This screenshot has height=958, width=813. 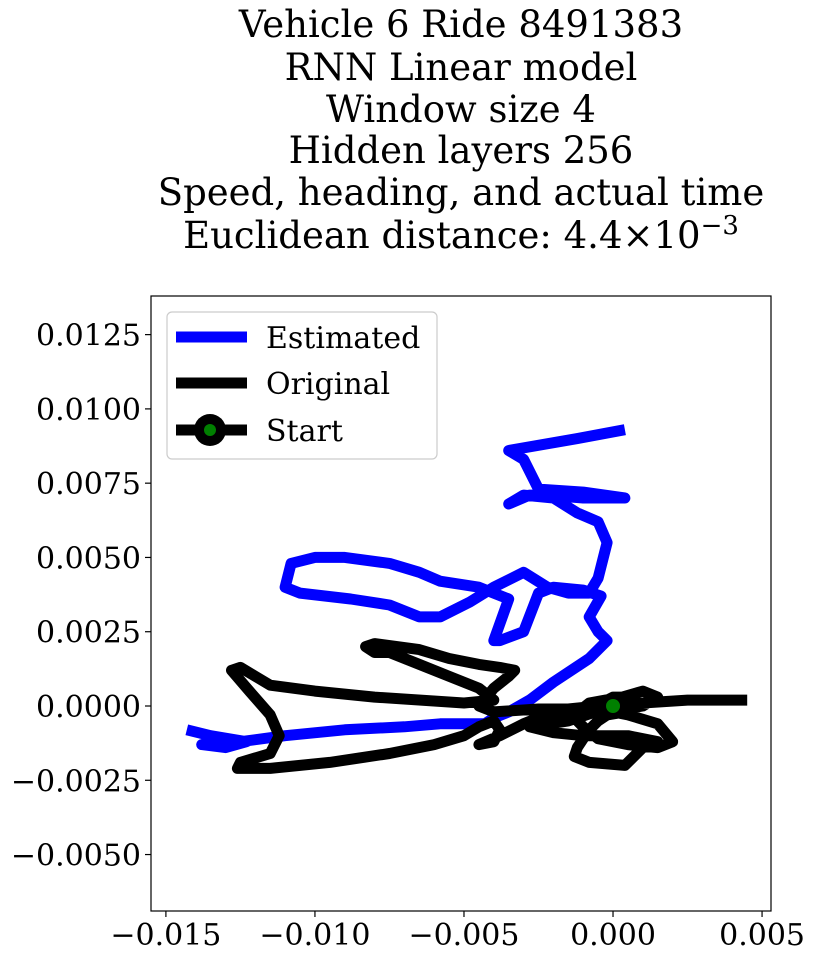 I want to click on x-tick-label: 0.005, so click(x=762, y=935).